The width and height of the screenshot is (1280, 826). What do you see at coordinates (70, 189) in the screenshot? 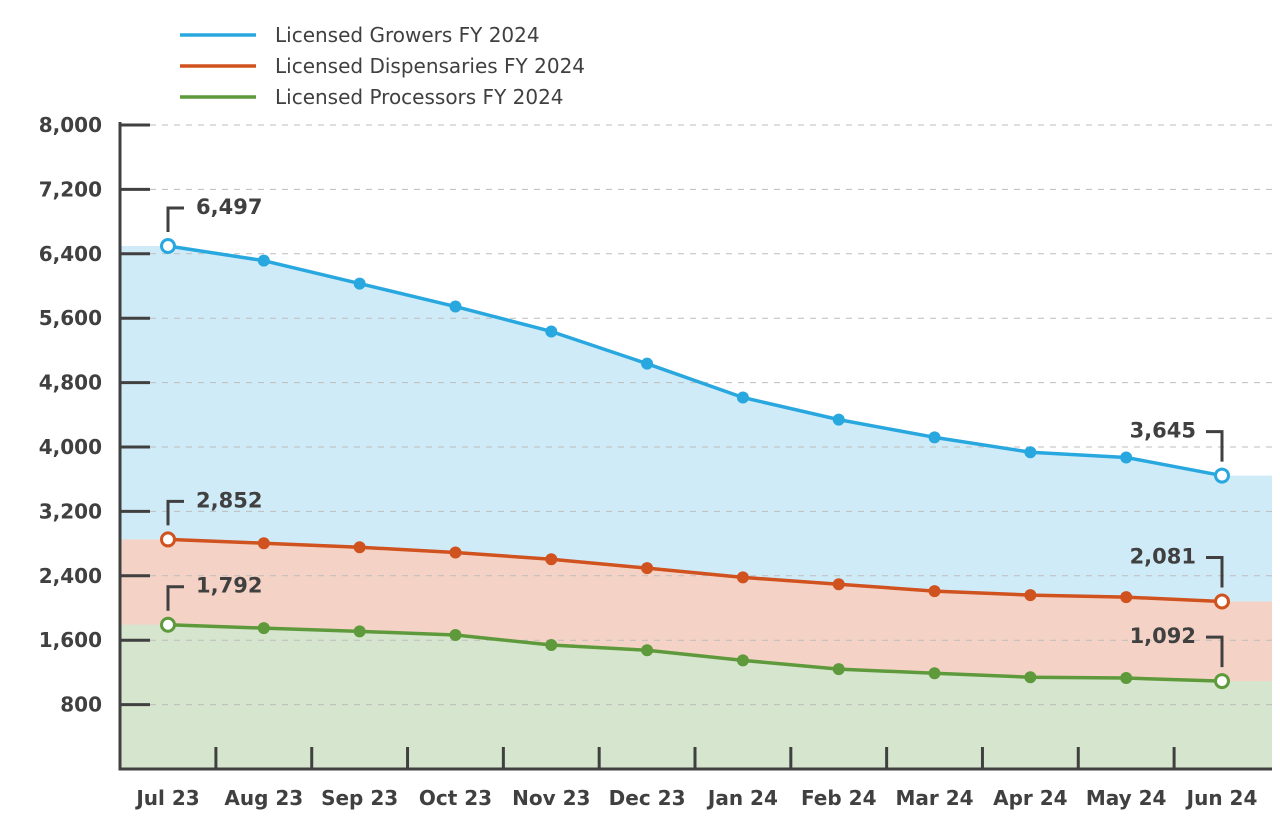
I see `y-tick-label: 7,200` at bounding box center [70, 189].